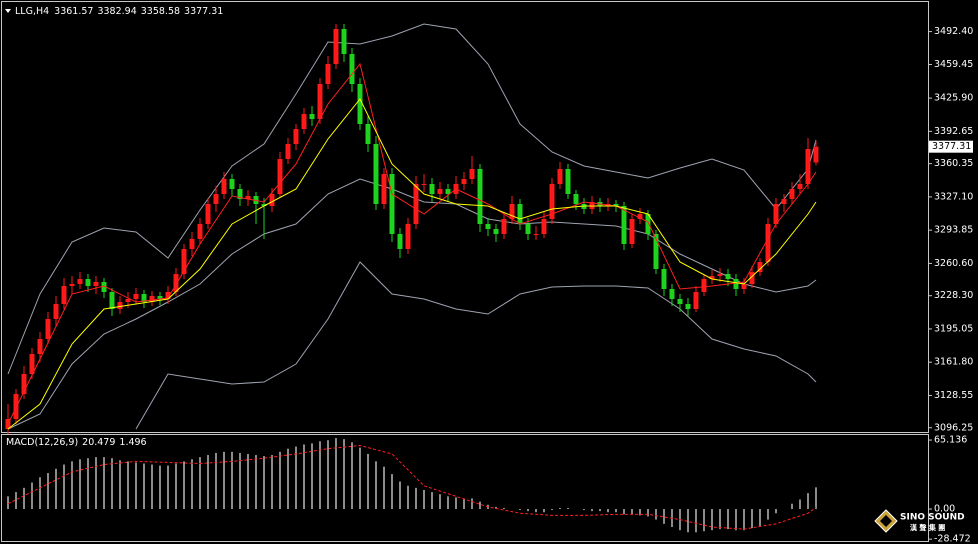 This screenshot has width=978, height=544. What do you see at coordinates (160, 11) in the screenshot?
I see `header-value: 3358.58` at bounding box center [160, 11].